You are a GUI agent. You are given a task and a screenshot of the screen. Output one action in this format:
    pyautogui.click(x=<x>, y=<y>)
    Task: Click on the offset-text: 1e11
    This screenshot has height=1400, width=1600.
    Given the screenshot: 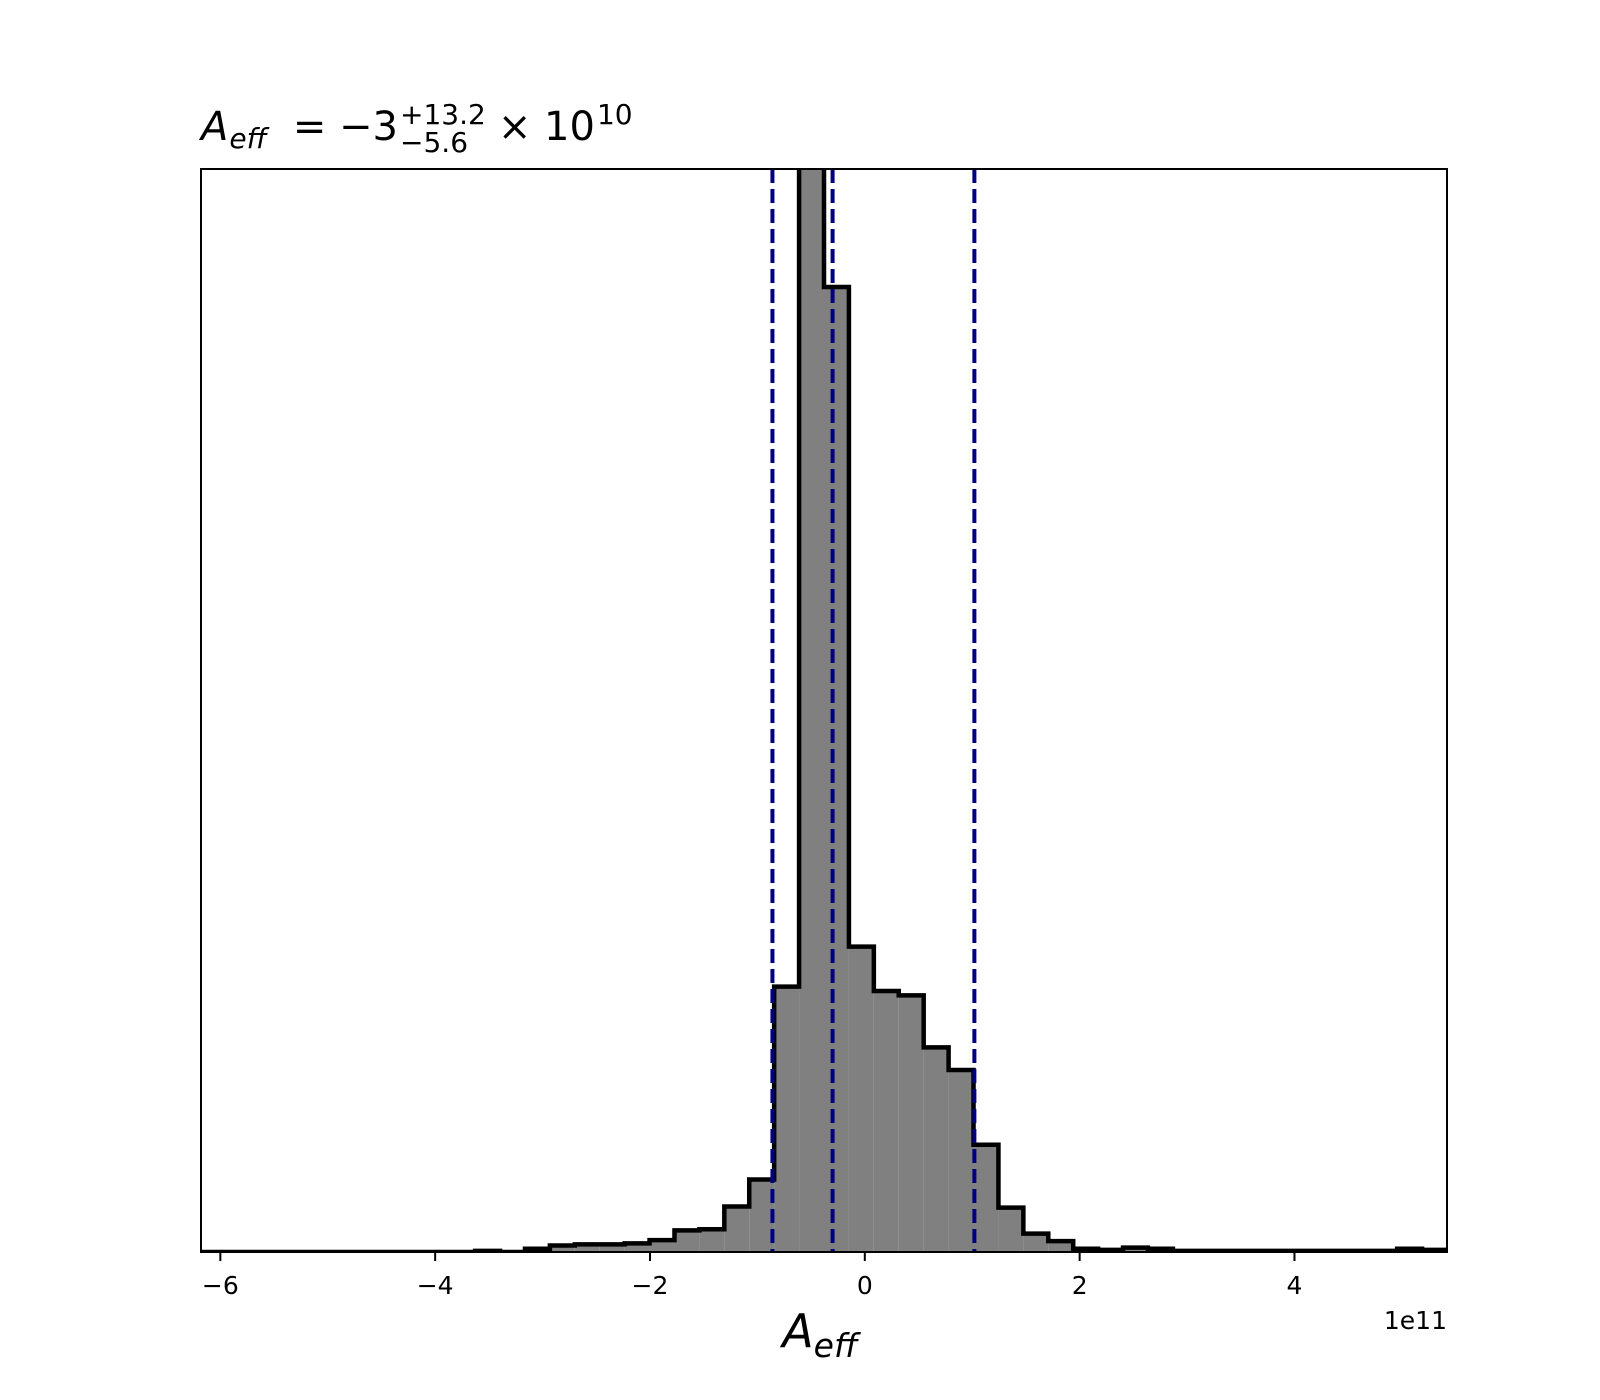 What is the action you would take?
    pyautogui.click(x=1415, y=1320)
    